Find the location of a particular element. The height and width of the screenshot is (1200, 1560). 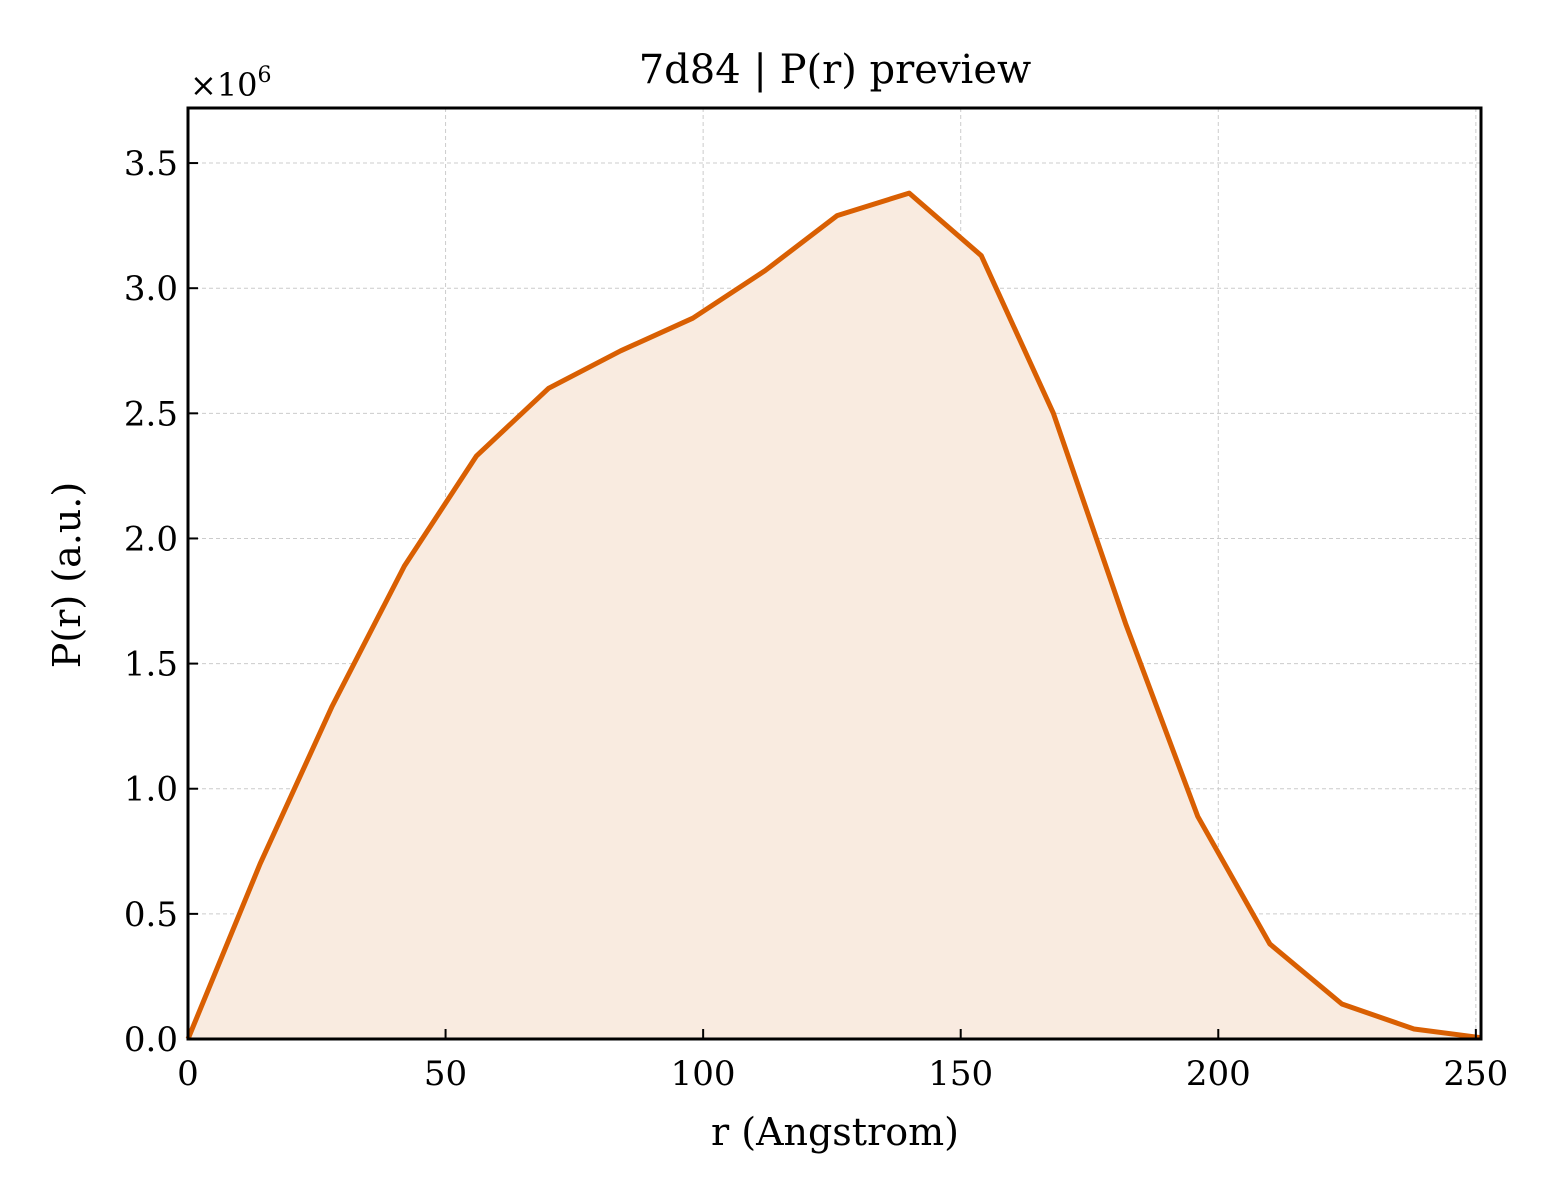

x-tick-label: 200 is located at coordinates (1218, 1074).